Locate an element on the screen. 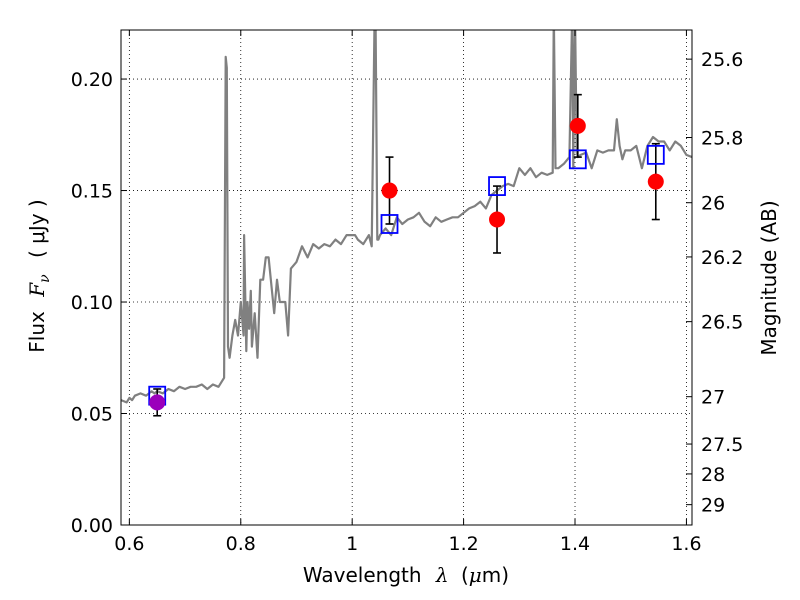 Image resolution: width=800 pixels, height=600 pixels. mag-tick-label: 28 is located at coordinates (713, 475).